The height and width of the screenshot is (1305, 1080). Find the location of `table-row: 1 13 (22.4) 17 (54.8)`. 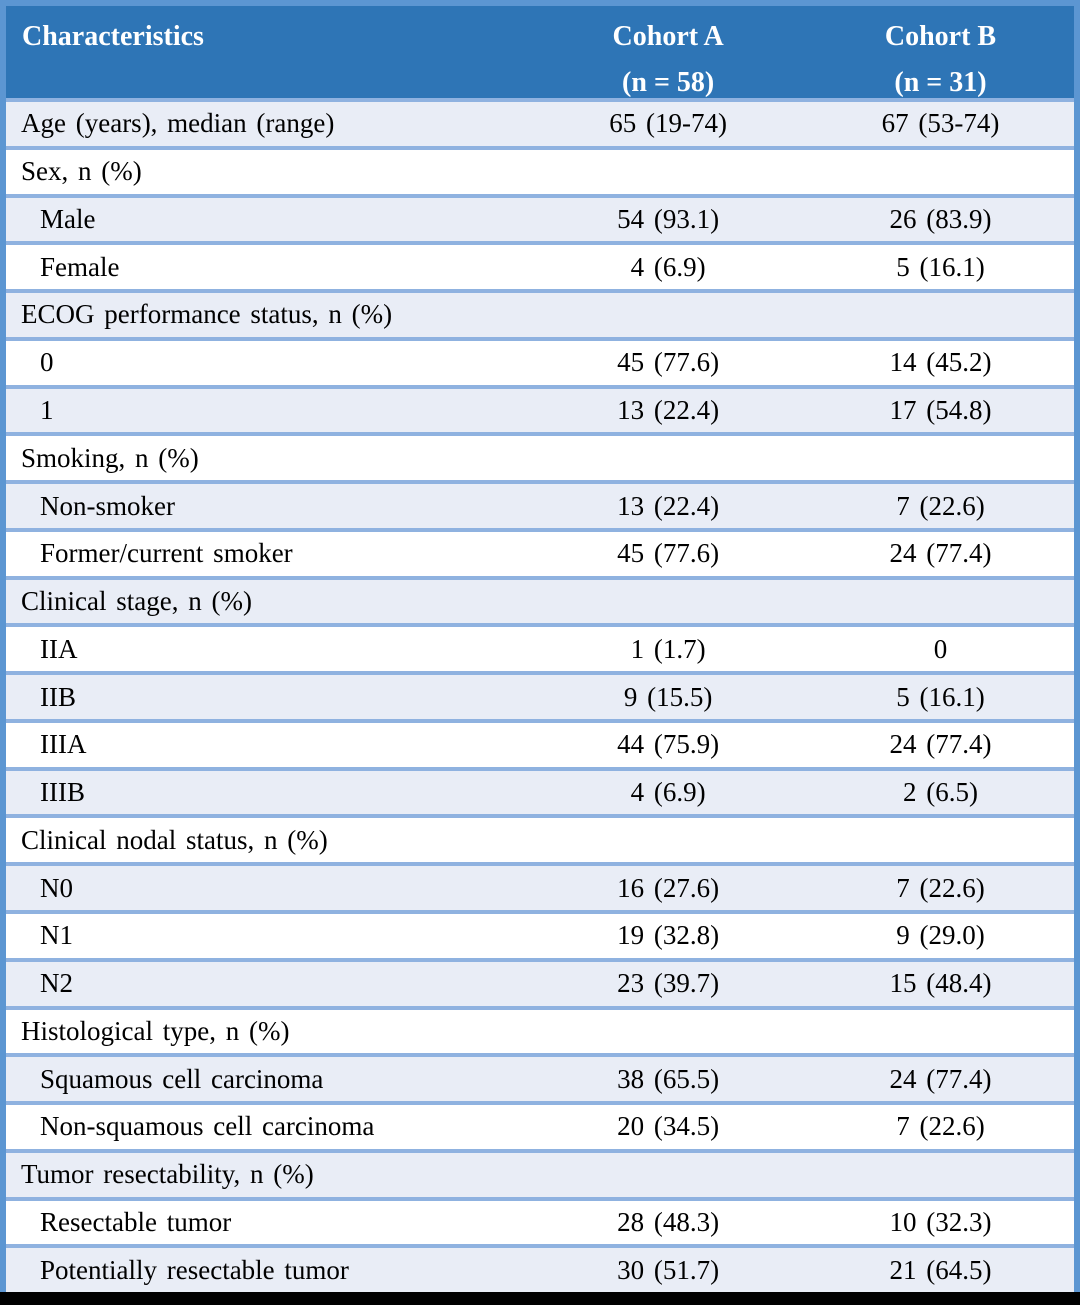

table-row: 1 13 (22.4) 17 (54.8) is located at coordinates (540, 408).